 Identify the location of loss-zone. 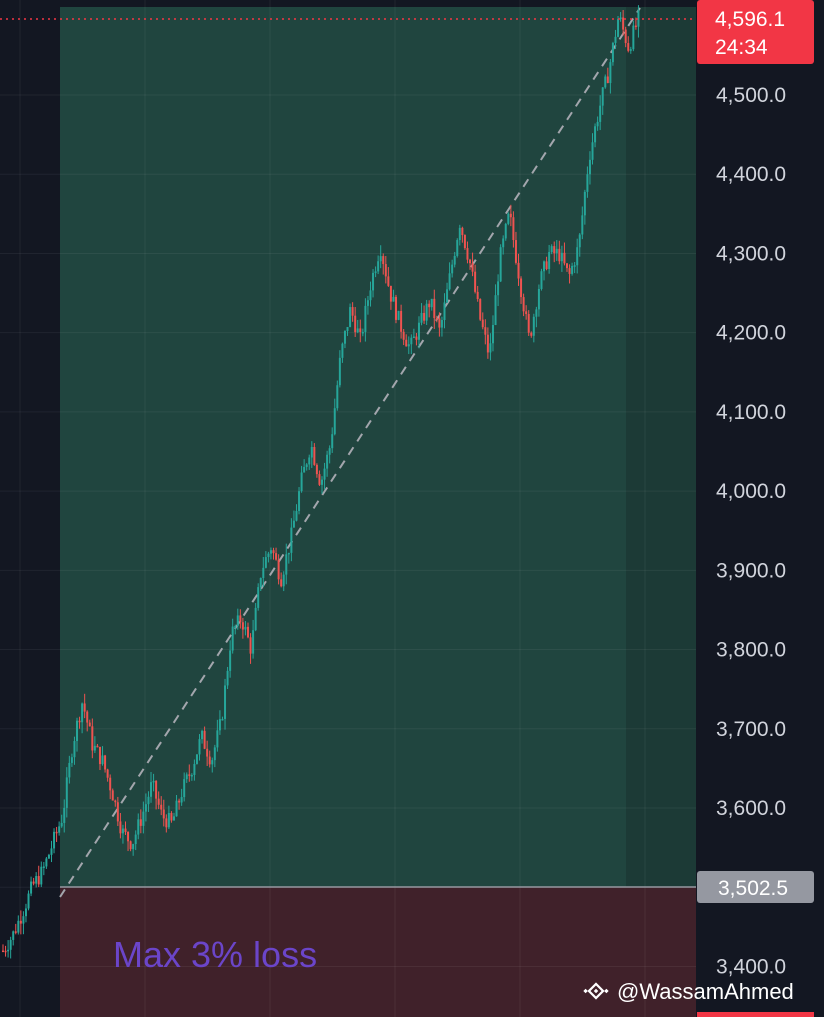
(378, 952).